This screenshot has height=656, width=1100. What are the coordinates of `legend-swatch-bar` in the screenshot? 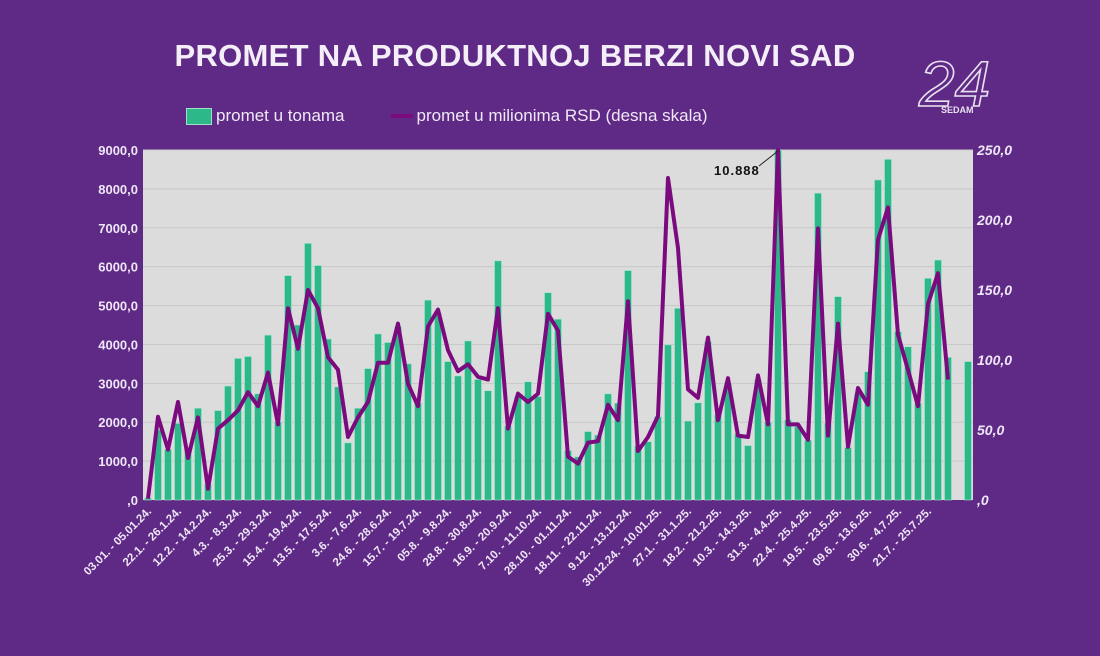 It's located at (199, 116).